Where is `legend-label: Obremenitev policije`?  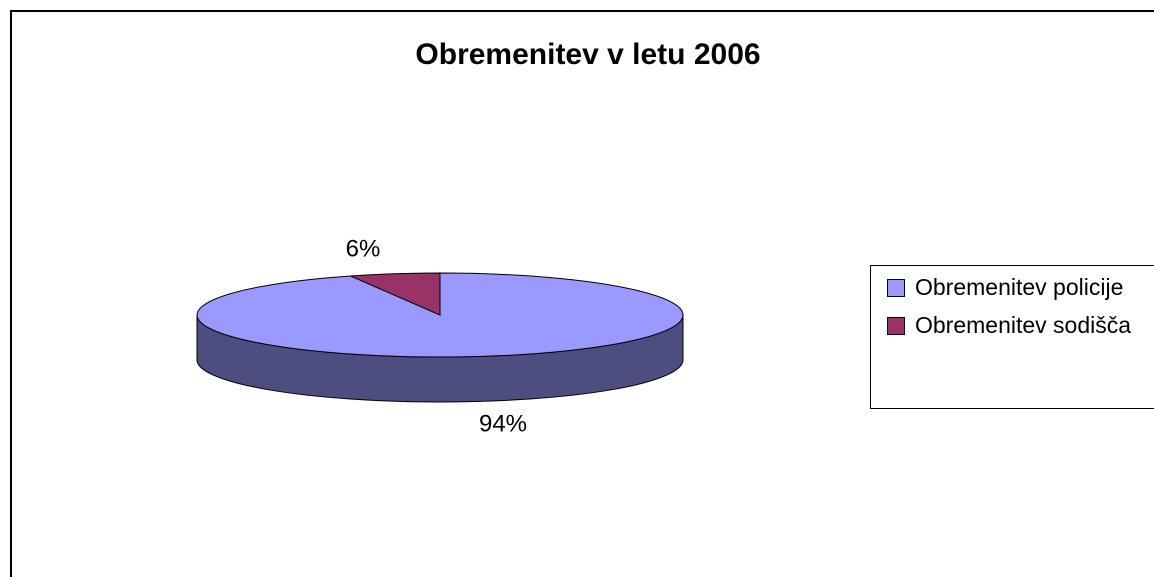
legend-label: Obremenitev policije is located at coordinates (1019, 287).